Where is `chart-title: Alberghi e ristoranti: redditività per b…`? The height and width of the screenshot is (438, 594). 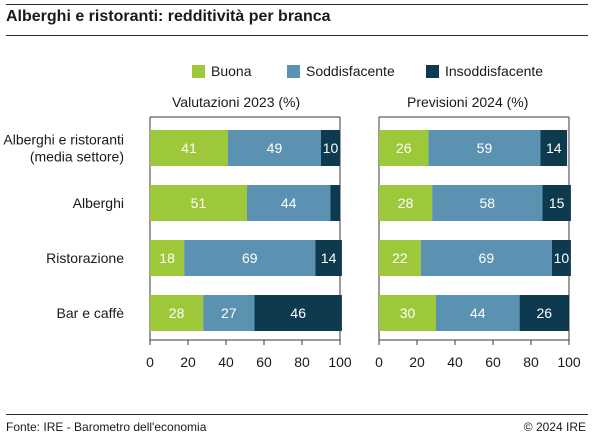
chart-title: Alberghi e ristoranti: redditività per b… is located at coordinates (168, 16).